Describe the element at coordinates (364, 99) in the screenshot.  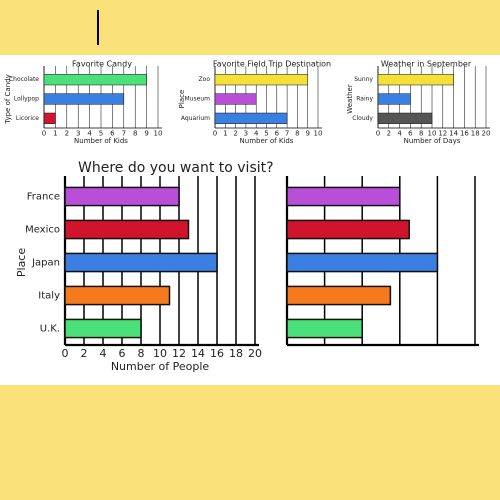
I see `y-tick-label: Rainy` at that location.